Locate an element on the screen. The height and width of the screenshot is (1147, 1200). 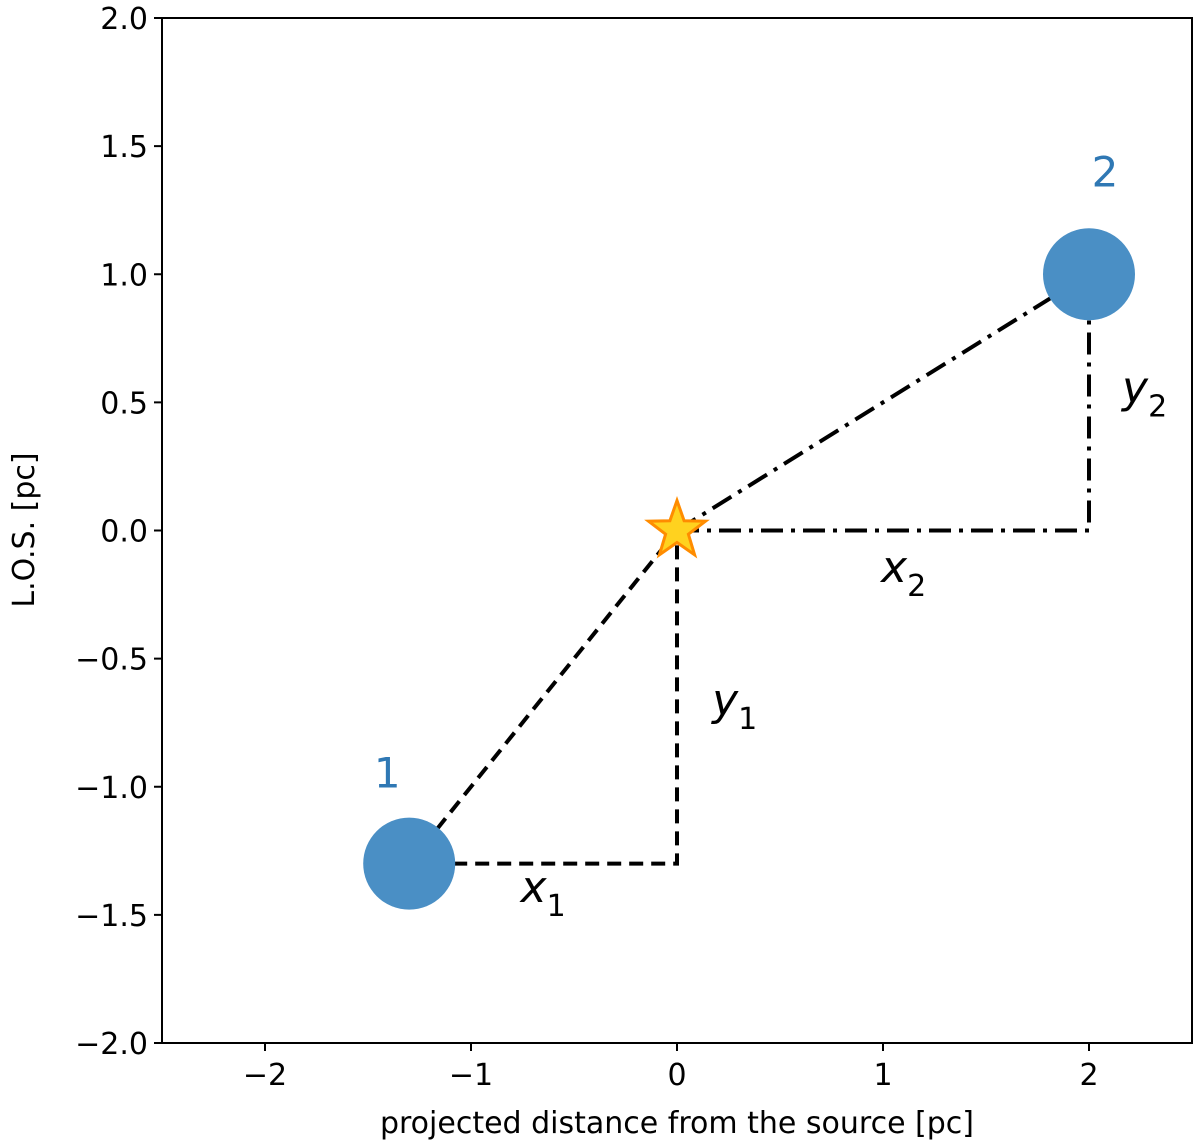
x-tick-label: −1 is located at coordinates (471, 1075).